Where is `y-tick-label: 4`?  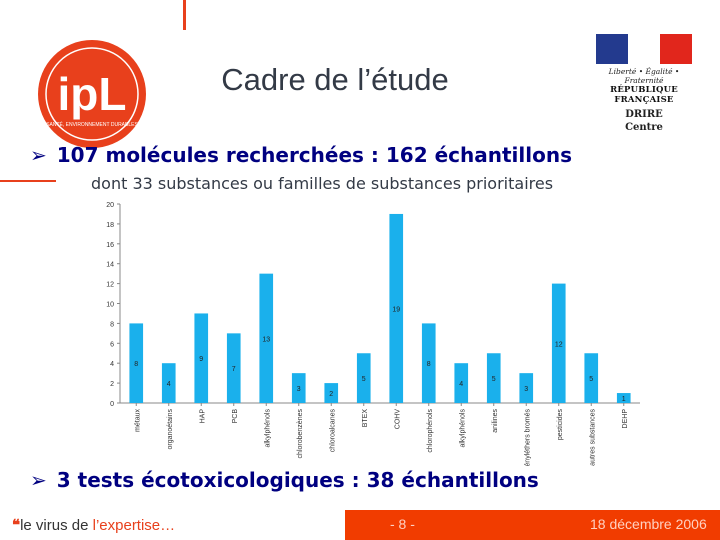 y-tick-label: 4 is located at coordinates (112, 364).